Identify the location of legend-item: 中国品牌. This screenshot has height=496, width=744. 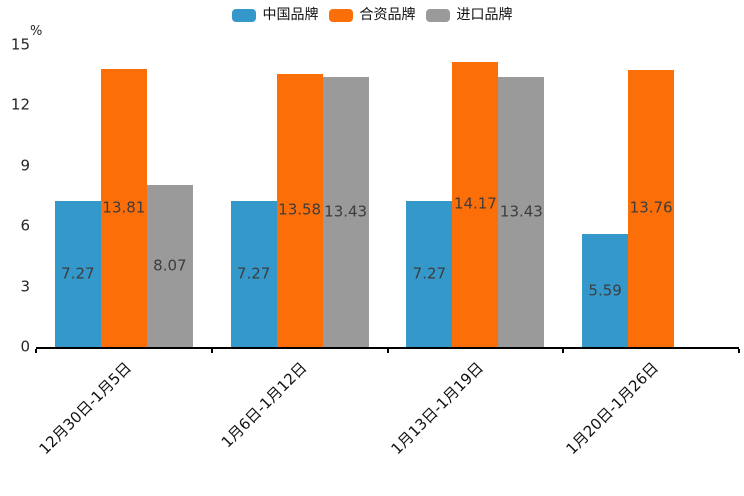
(275, 15).